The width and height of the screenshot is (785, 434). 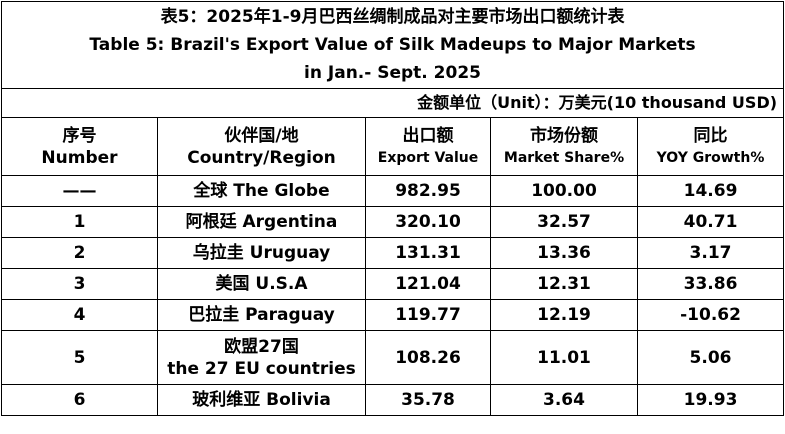 I want to click on header-cell: 同比 YOY Growth%, so click(x=710, y=146).